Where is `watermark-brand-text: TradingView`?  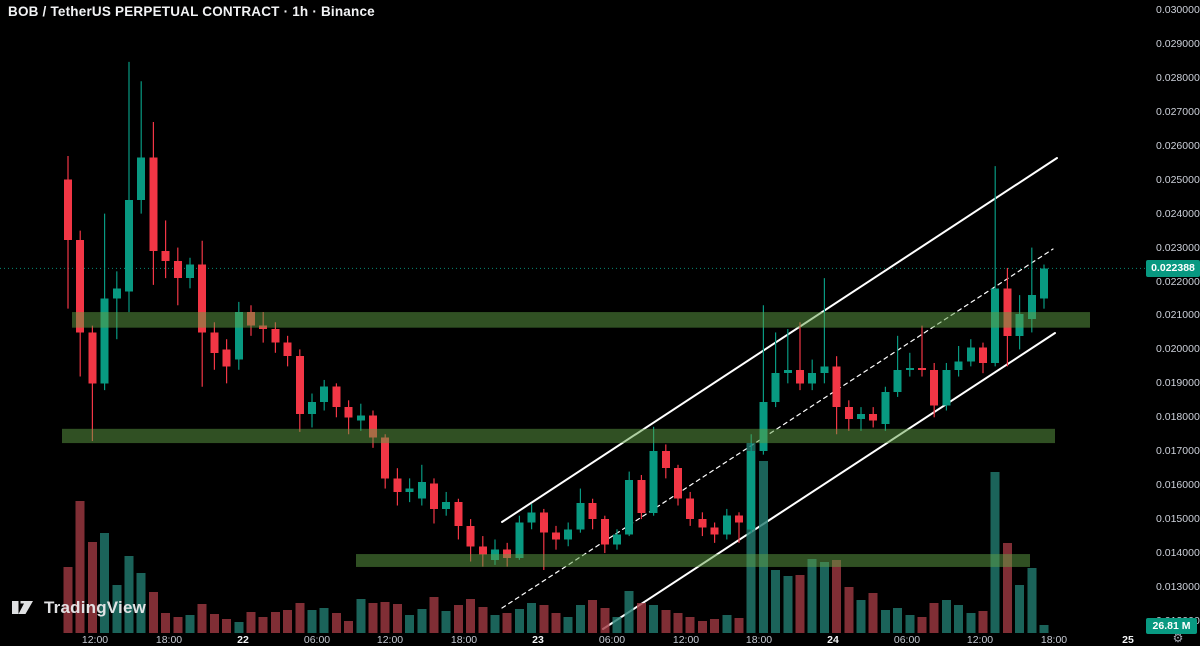
watermark-brand-text: TradingView is located at coordinates (95, 607).